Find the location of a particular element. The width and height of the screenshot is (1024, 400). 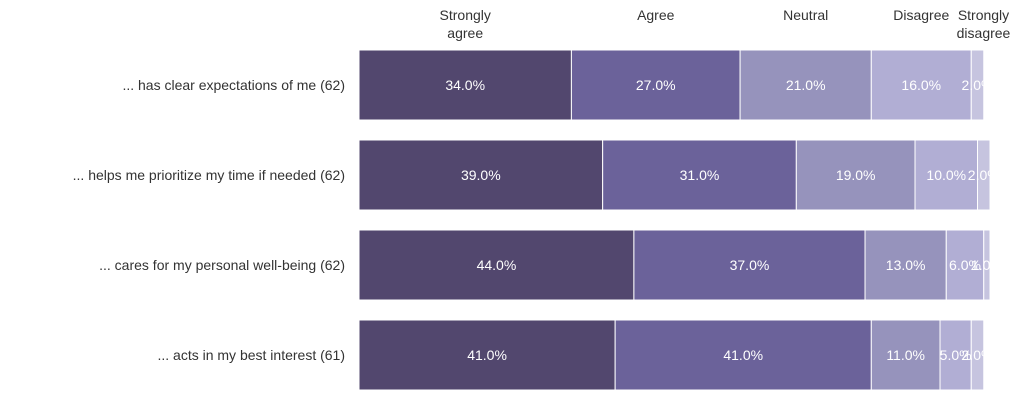

data-label: 16.0% is located at coordinates (921, 85).